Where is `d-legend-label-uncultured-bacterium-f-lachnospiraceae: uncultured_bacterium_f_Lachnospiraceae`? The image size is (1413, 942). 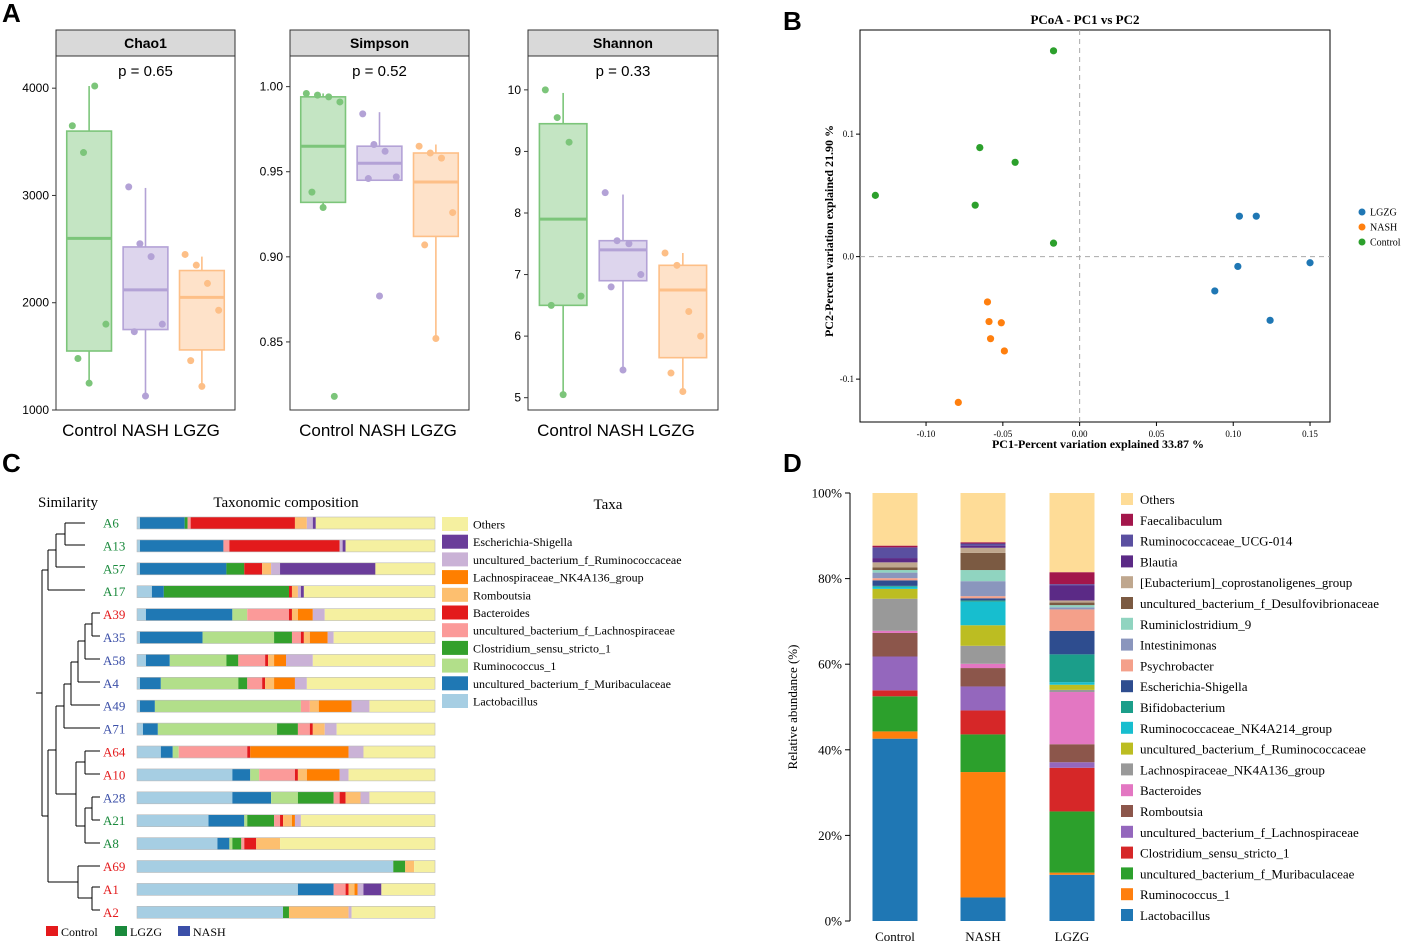
d-legend-label-uncultured-bacterium-f-lachnospiraceae: uncultured_bacterium_f_Lachnospiraceae is located at coordinates (1249, 832).